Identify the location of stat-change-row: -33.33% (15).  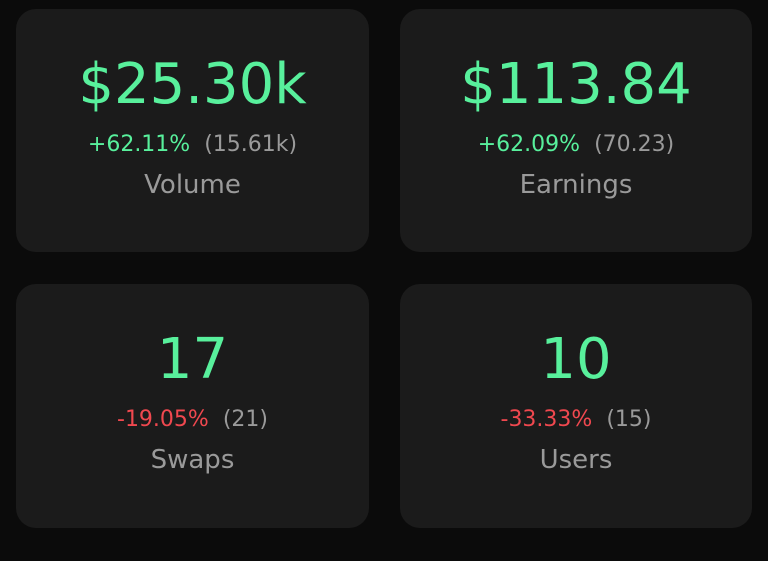
(576, 420).